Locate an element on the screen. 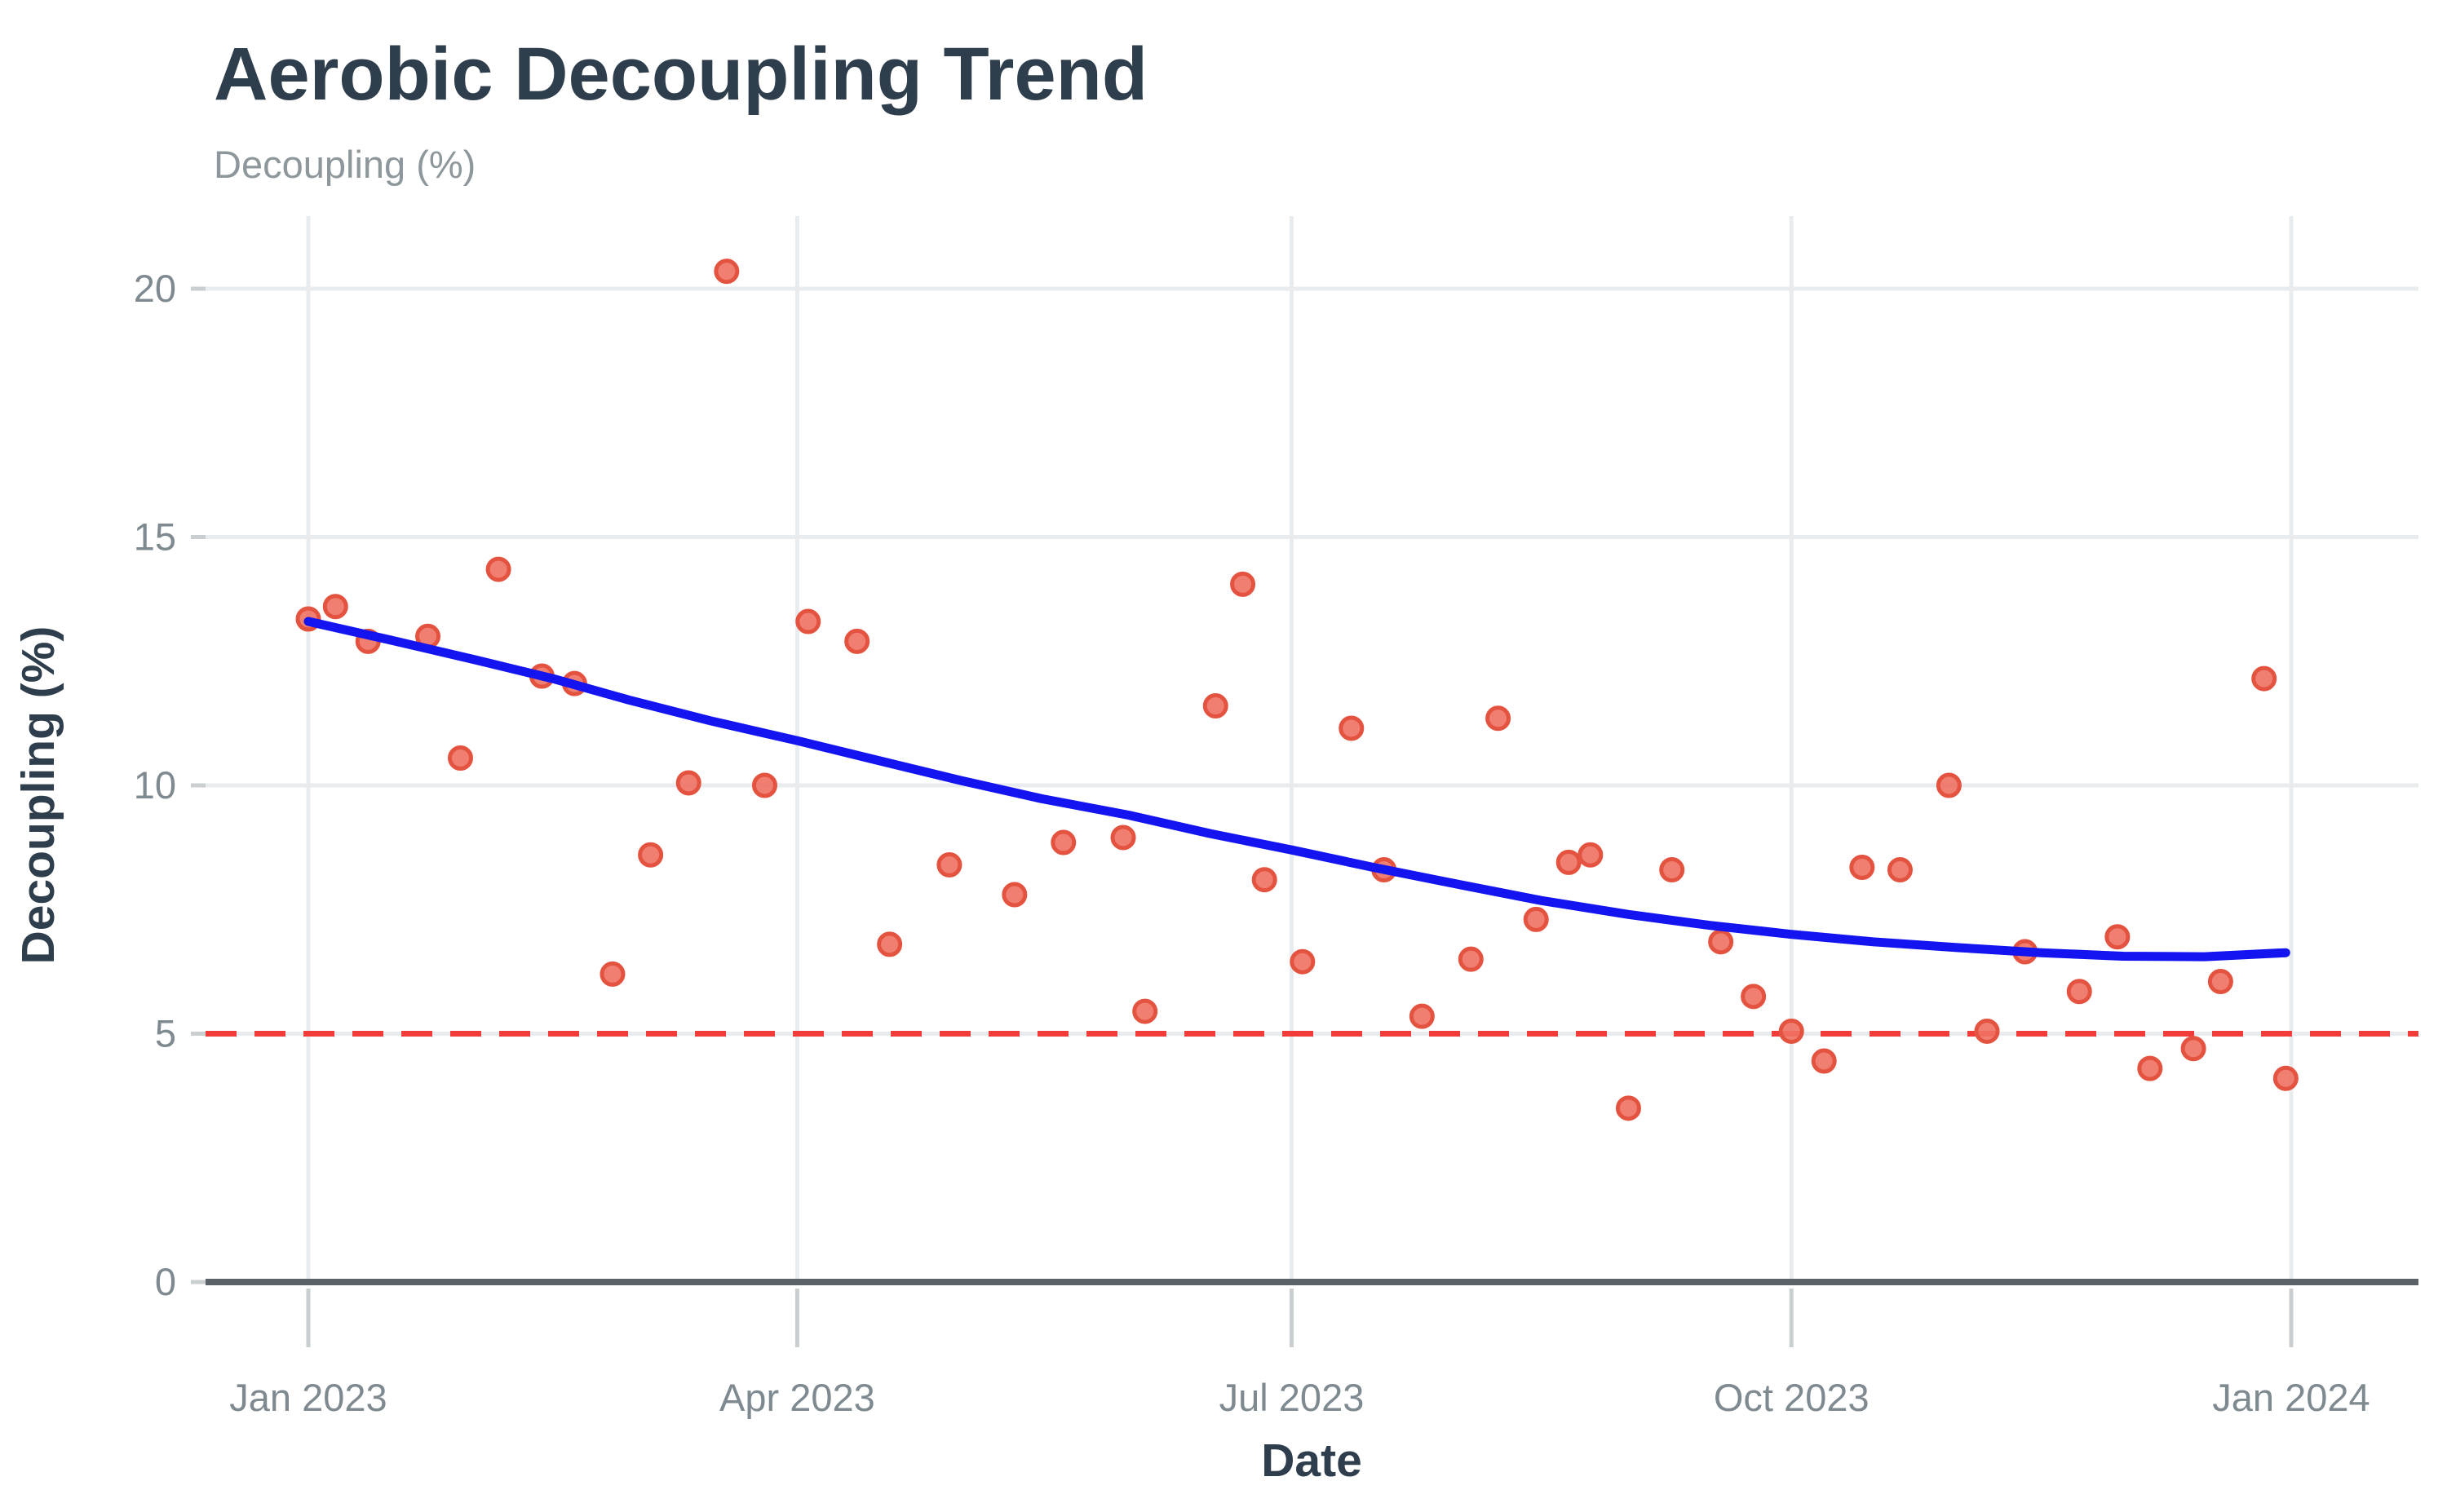 Image resolution: width=2447 pixels, height=1512 pixels. x-axis-title: Date is located at coordinates (1311, 1461).